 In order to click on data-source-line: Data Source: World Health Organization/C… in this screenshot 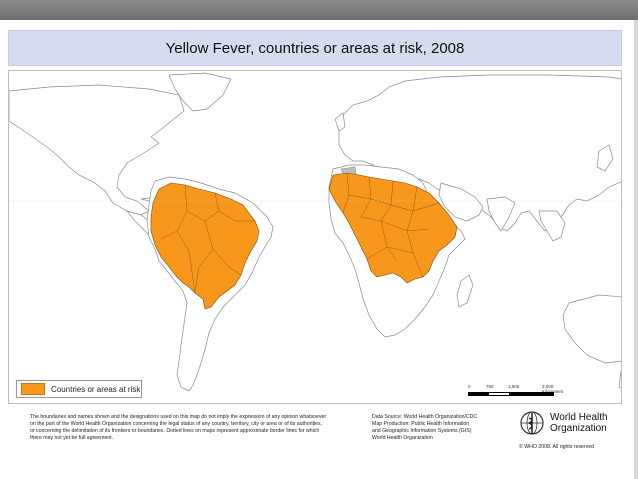, I will do `click(425, 417)`.